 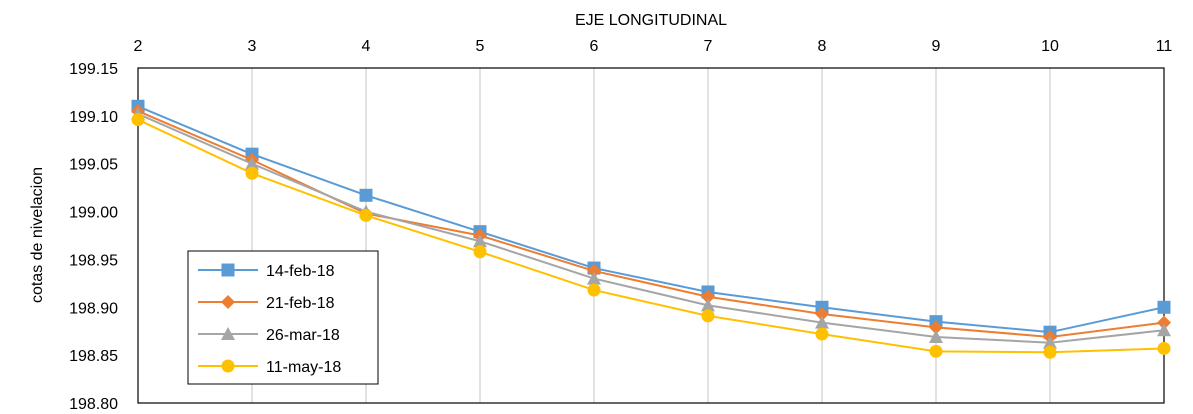 I want to click on y-tick-label-199-15: 199.15, so click(x=93, y=69).